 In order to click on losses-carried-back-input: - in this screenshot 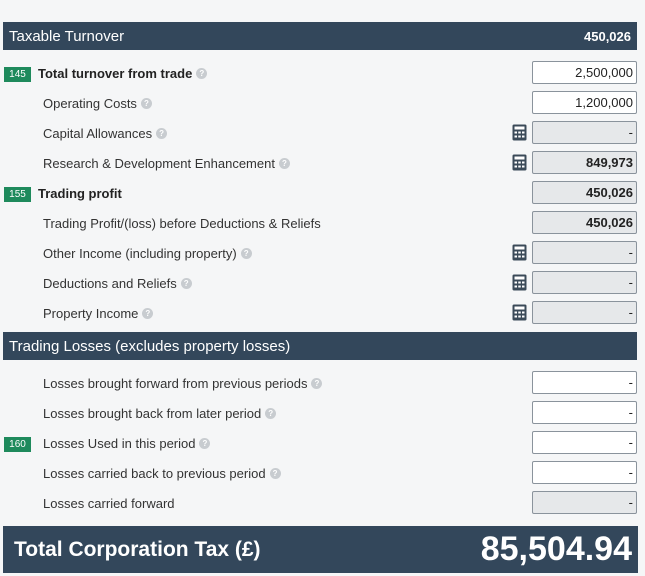, I will do `click(584, 472)`.